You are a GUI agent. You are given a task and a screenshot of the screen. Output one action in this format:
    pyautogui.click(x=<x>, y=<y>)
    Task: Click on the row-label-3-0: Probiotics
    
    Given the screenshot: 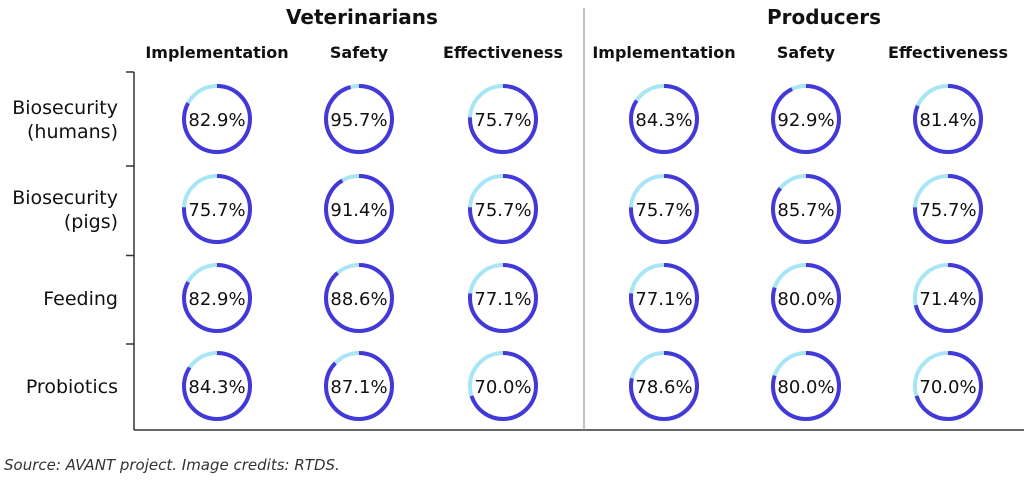 What is the action you would take?
    pyautogui.click(x=72, y=387)
    